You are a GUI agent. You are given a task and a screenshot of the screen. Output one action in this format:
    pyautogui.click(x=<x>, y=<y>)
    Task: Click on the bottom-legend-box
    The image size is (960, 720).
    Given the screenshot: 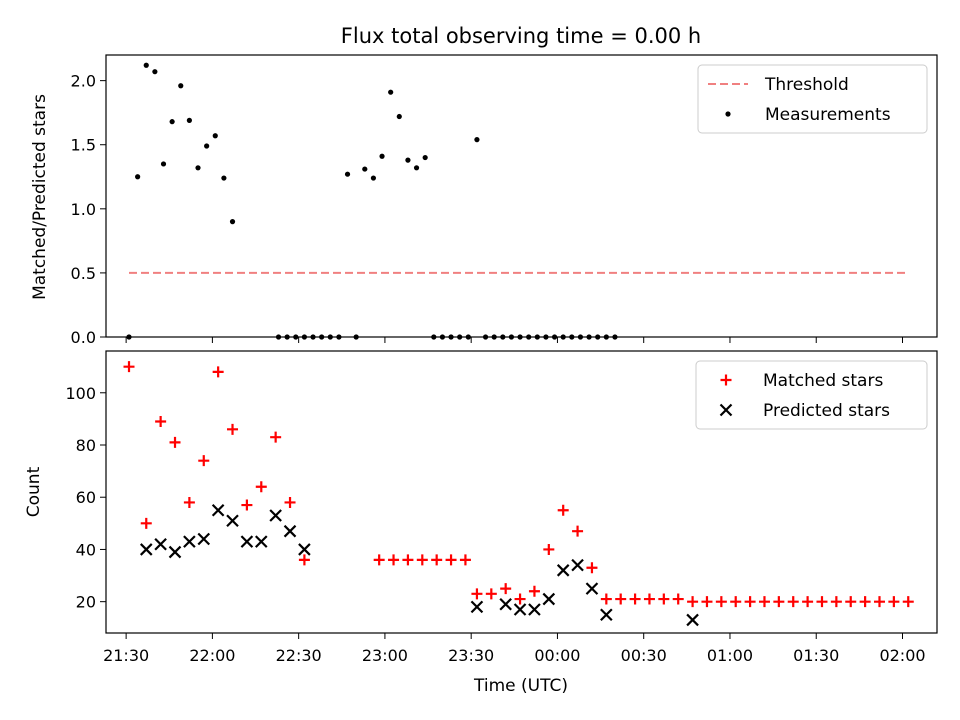 What is the action you would take?
    pyautogui.click(x=811, y=395)
    